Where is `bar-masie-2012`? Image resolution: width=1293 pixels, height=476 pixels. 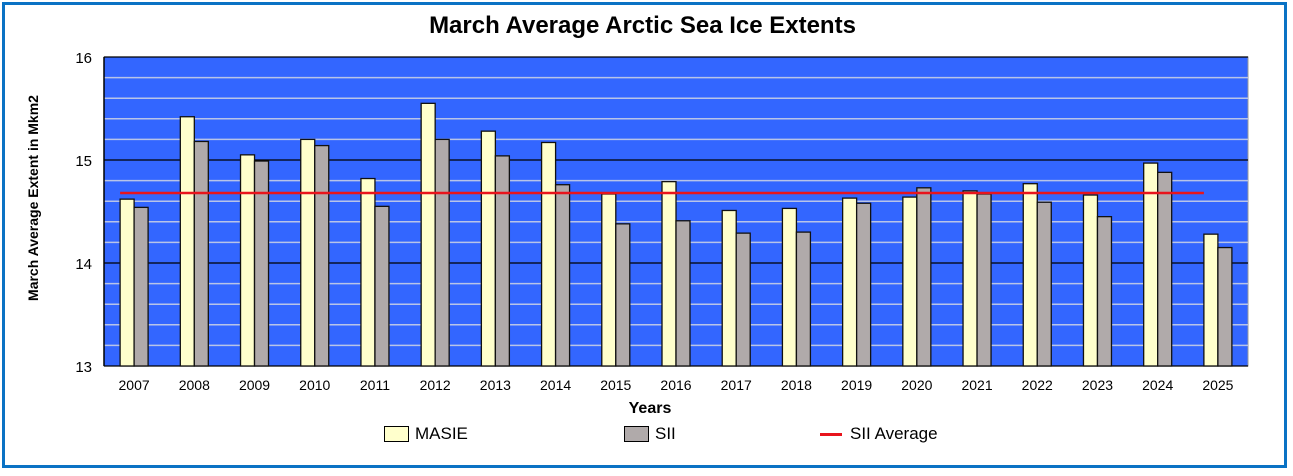
bar-masie-2012 is located at coordinates (428, 234).